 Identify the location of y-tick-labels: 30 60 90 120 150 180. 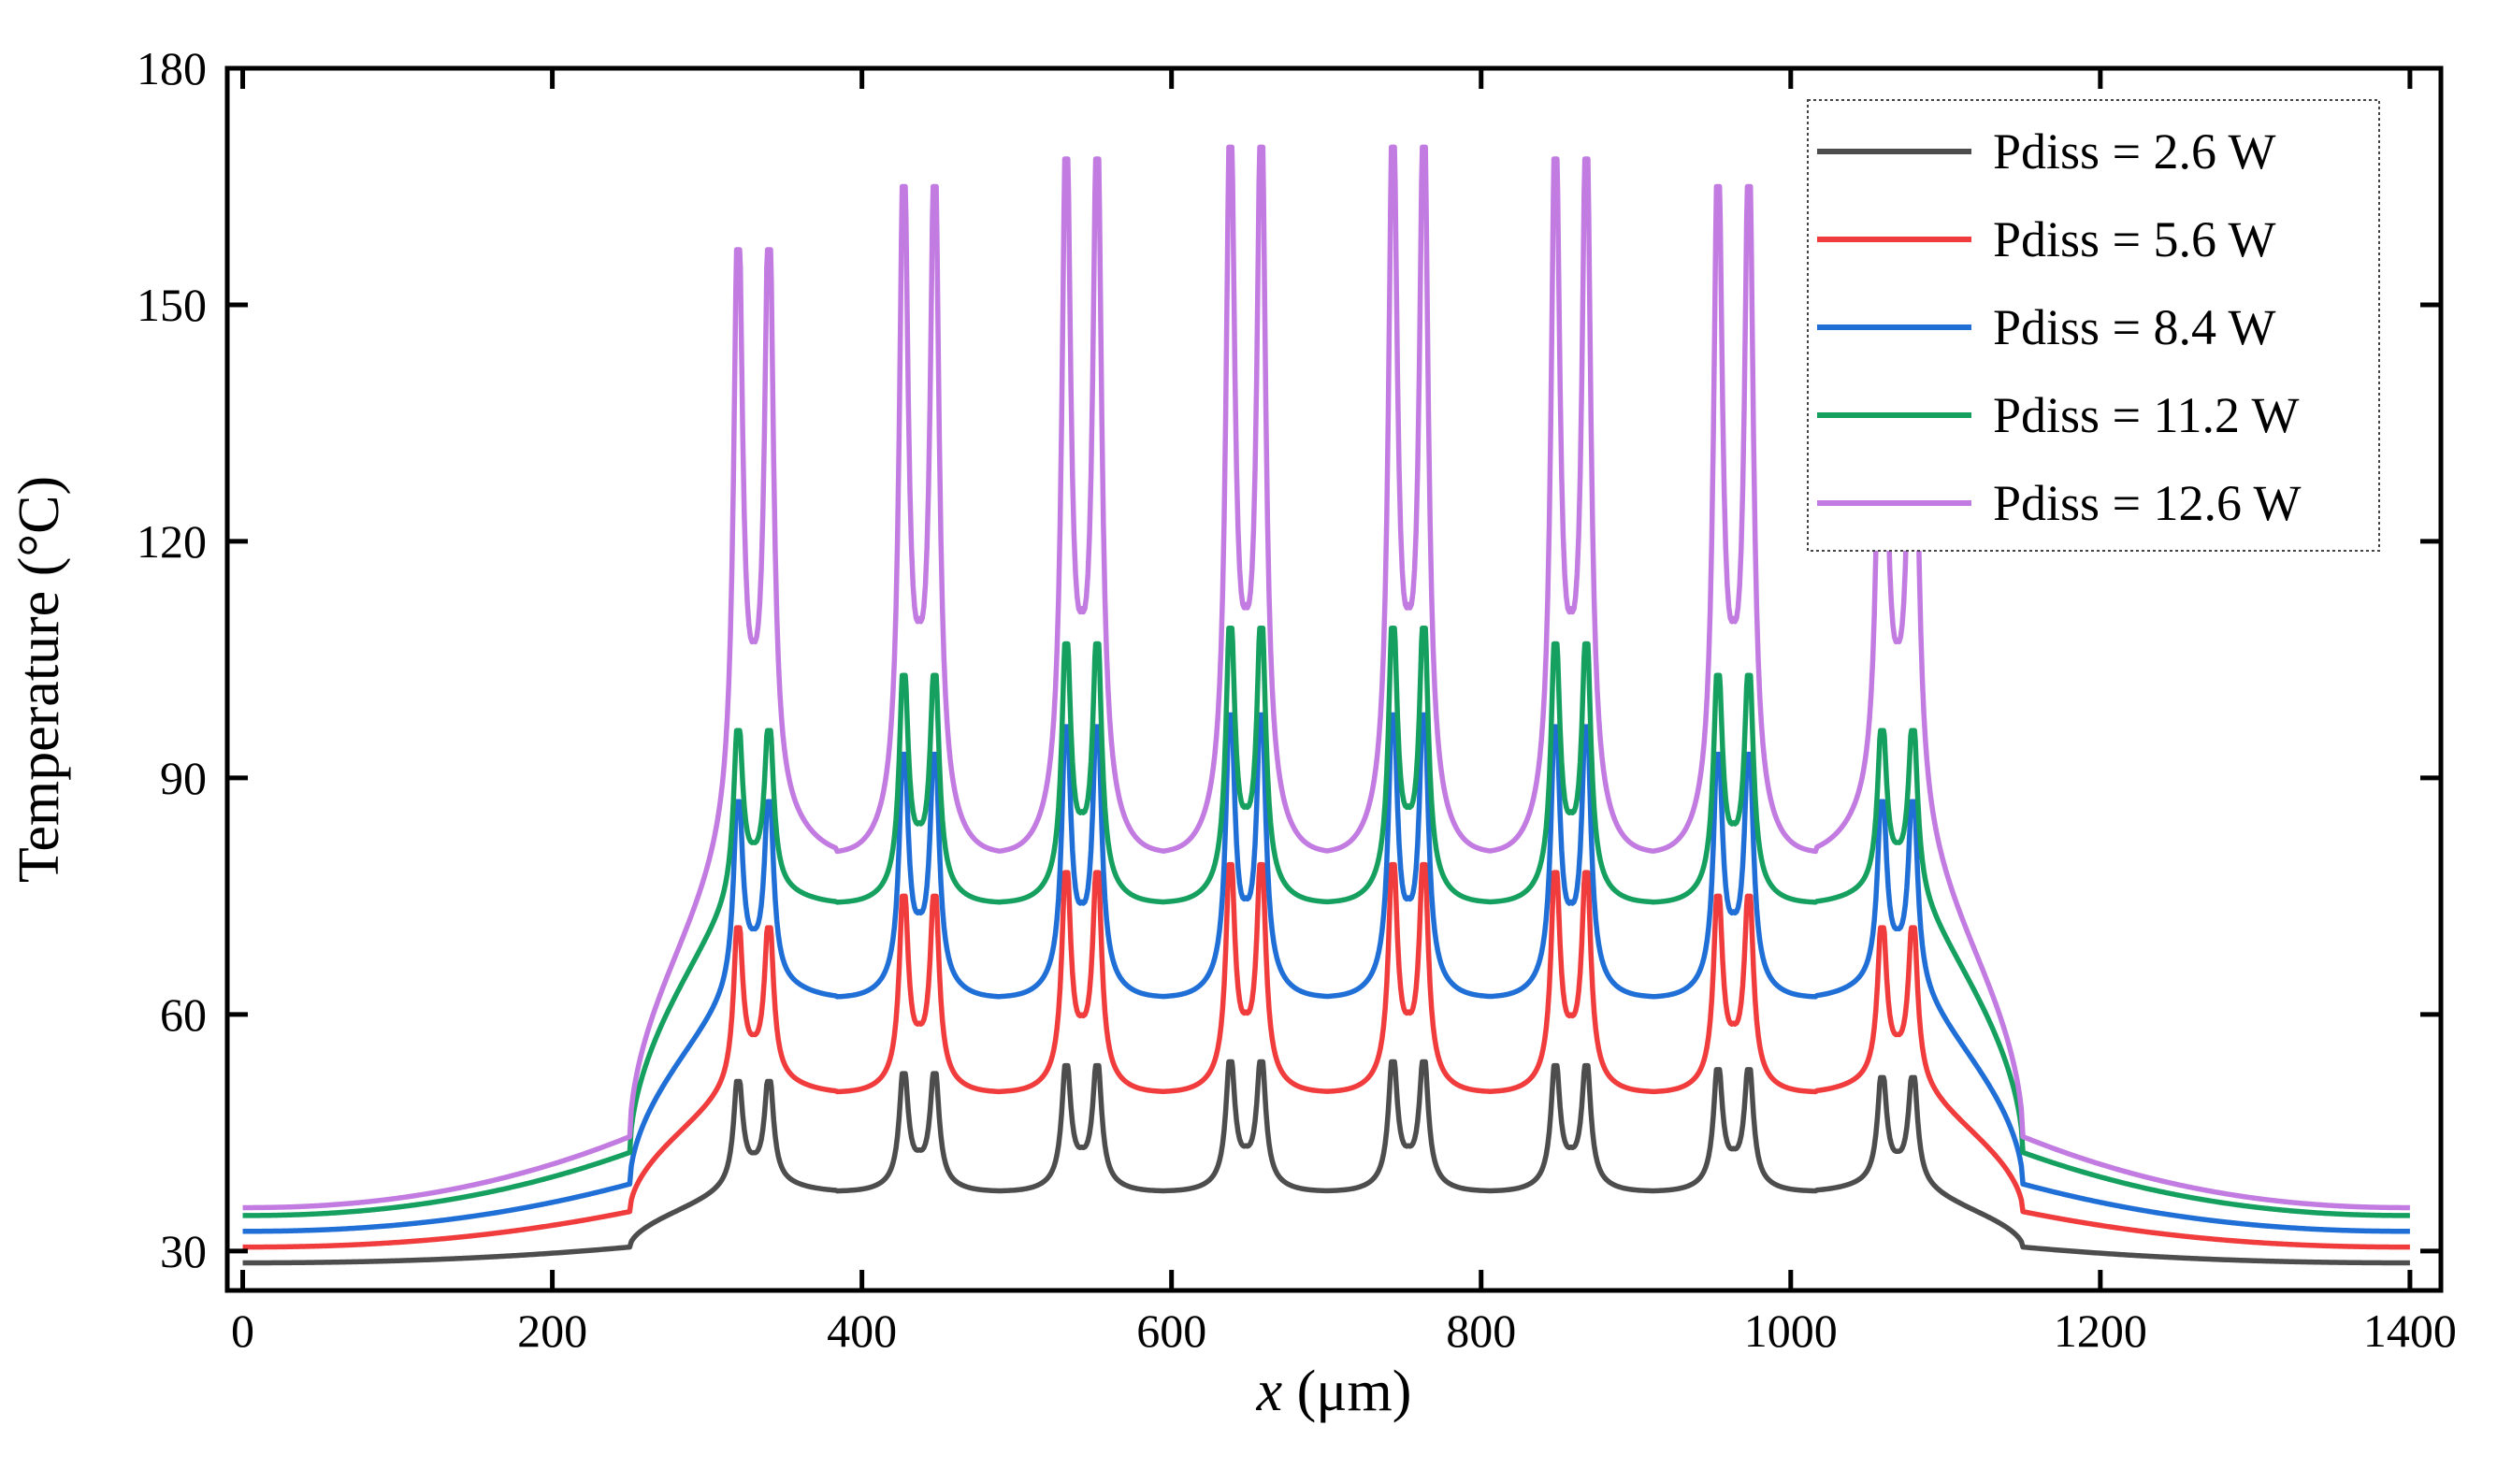
(172, 660).